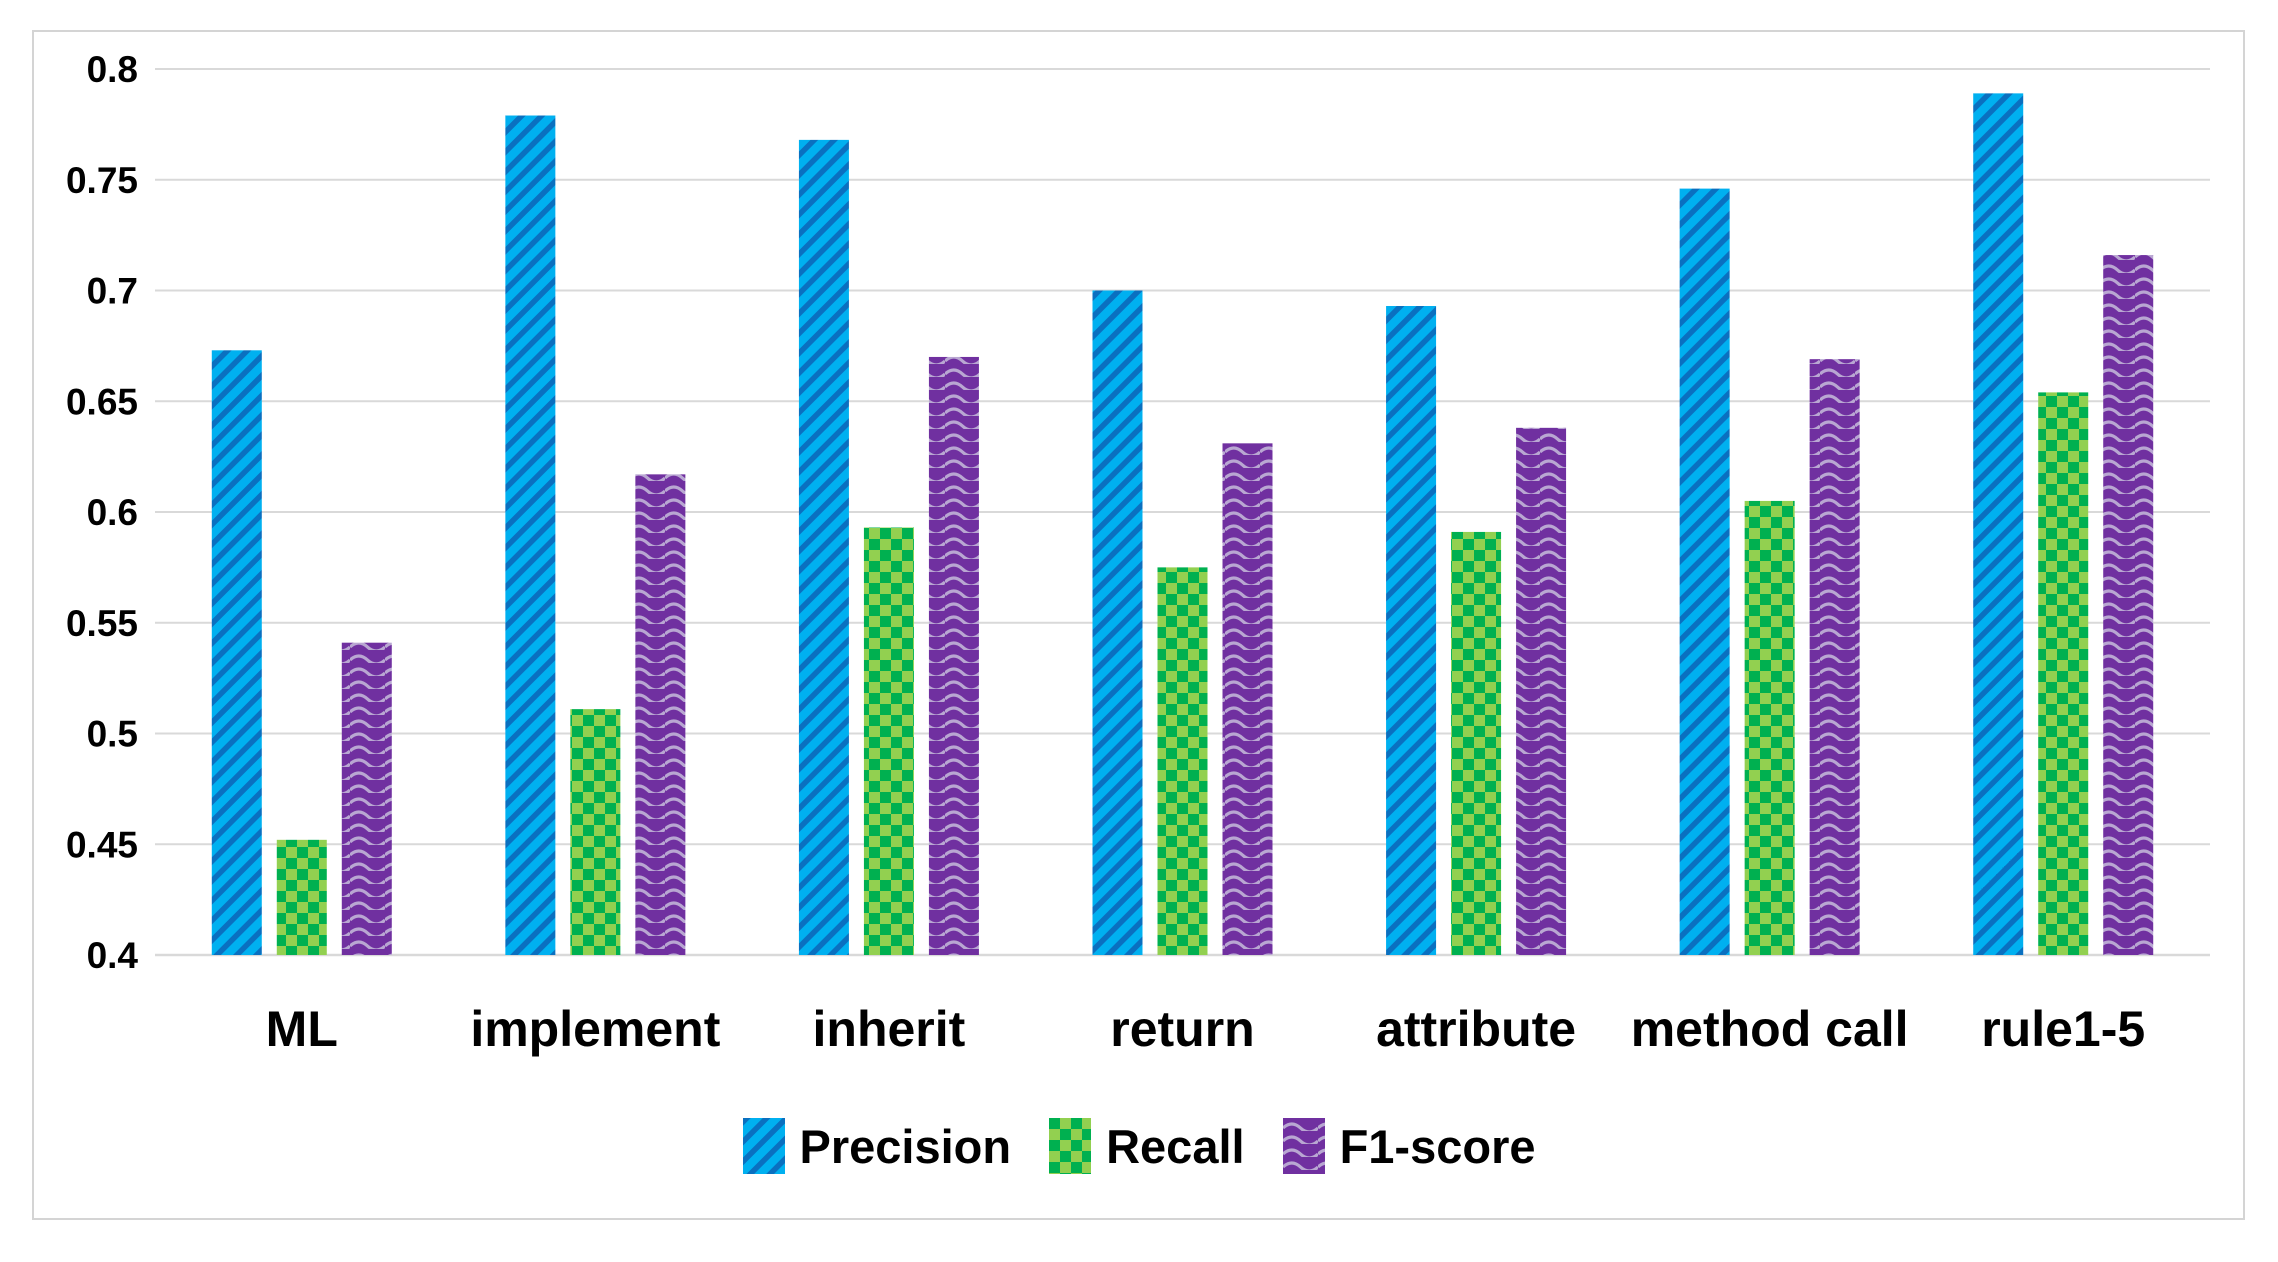 This screenshot has height=1262, width=2278. What do you see at coordinates (1182, 761) in the screenshot?
I see `bar-recall-return` at bounding box center [1182, 761].